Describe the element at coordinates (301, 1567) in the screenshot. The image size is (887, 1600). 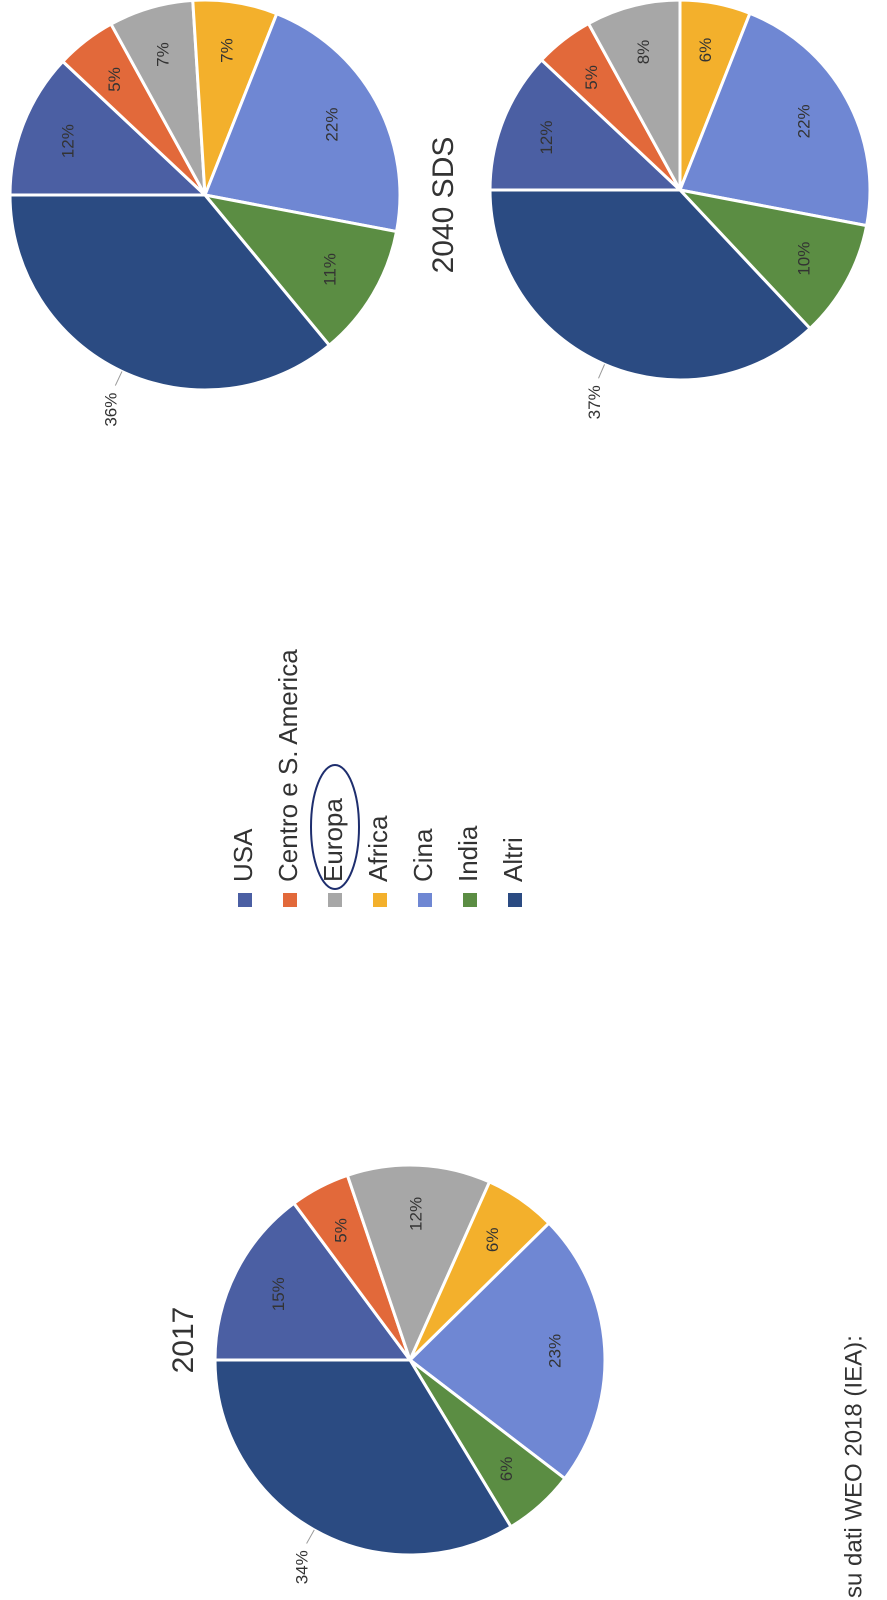
I see `value-label: 34%` at that location.